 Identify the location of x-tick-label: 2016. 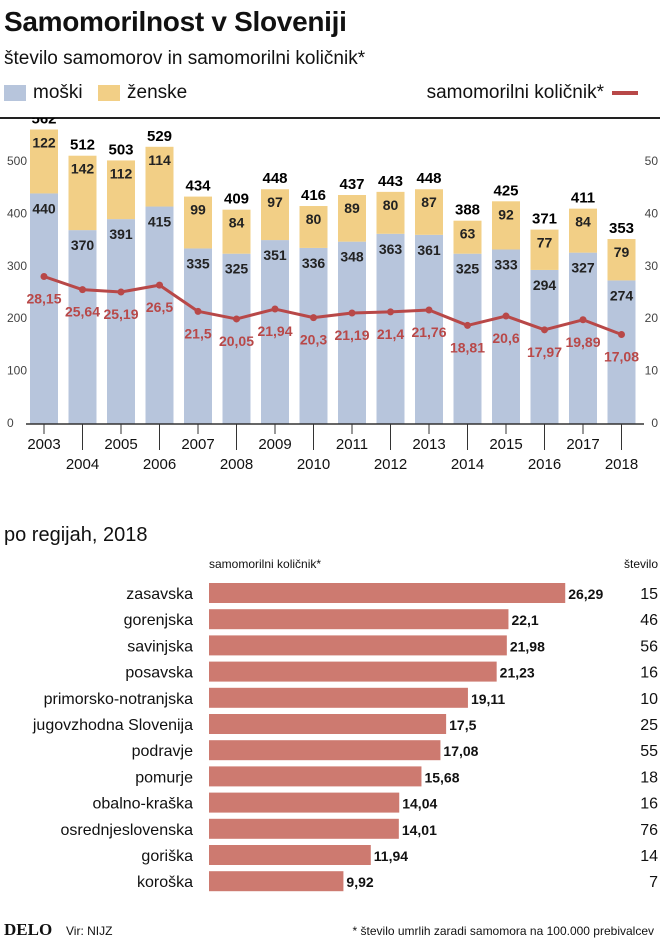
(544, 464).